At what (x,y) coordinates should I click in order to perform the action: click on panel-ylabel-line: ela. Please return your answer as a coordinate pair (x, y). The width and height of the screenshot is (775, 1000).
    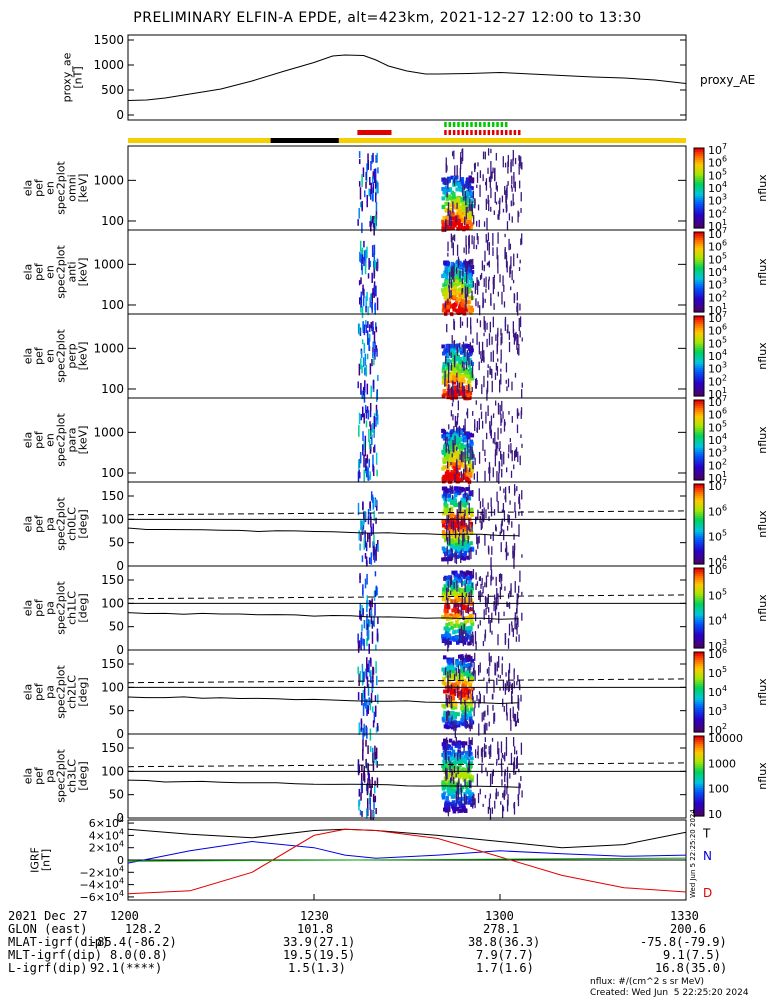
    Looking at the image, I should click on (28, 692).